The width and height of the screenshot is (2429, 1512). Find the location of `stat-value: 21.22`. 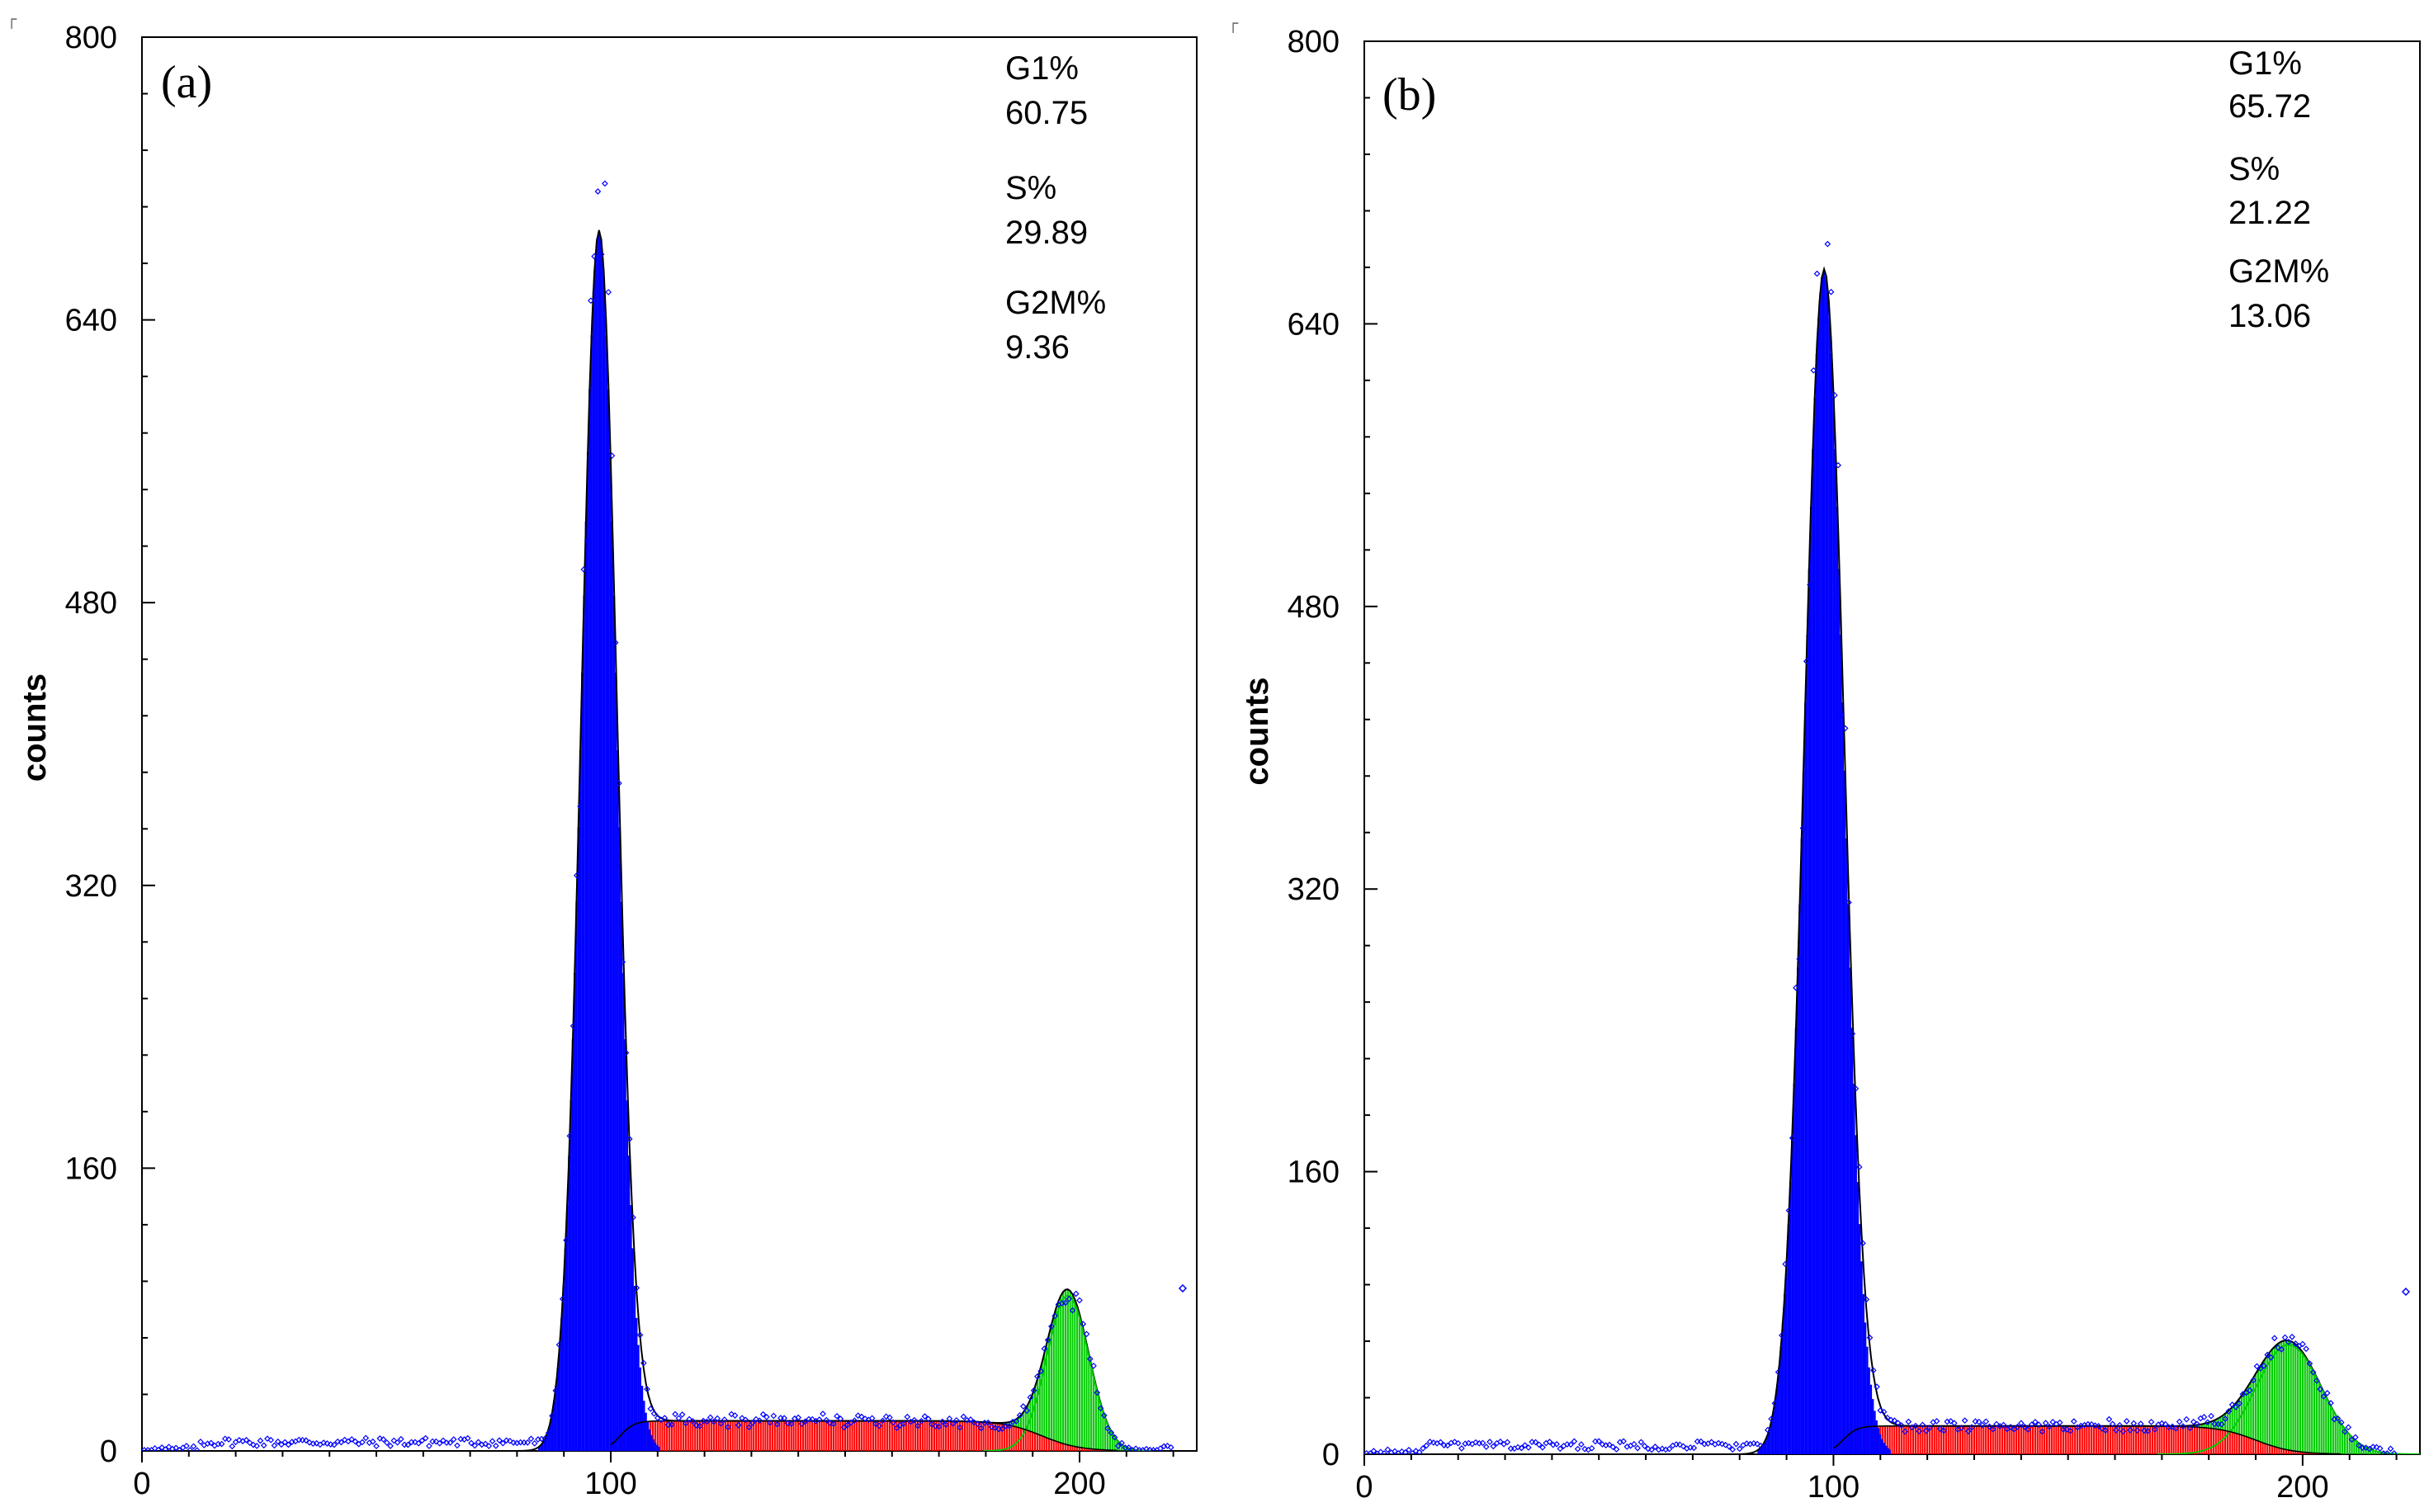

stat-value: 21.22 is located at coordinates (2269, 213).